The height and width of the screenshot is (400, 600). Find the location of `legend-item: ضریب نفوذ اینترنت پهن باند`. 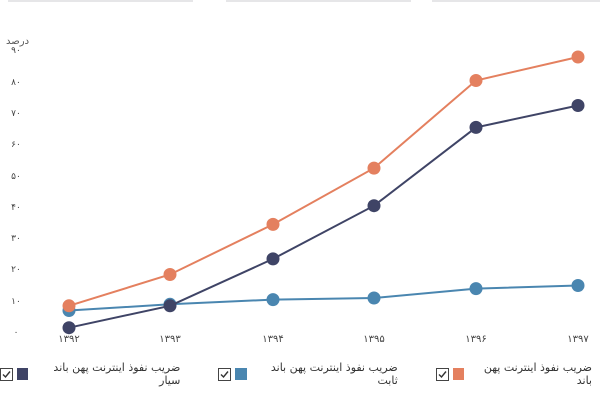

legend-item: ضریب نفوذ اینترنت پهن باند is located at coordinates (513, 374).